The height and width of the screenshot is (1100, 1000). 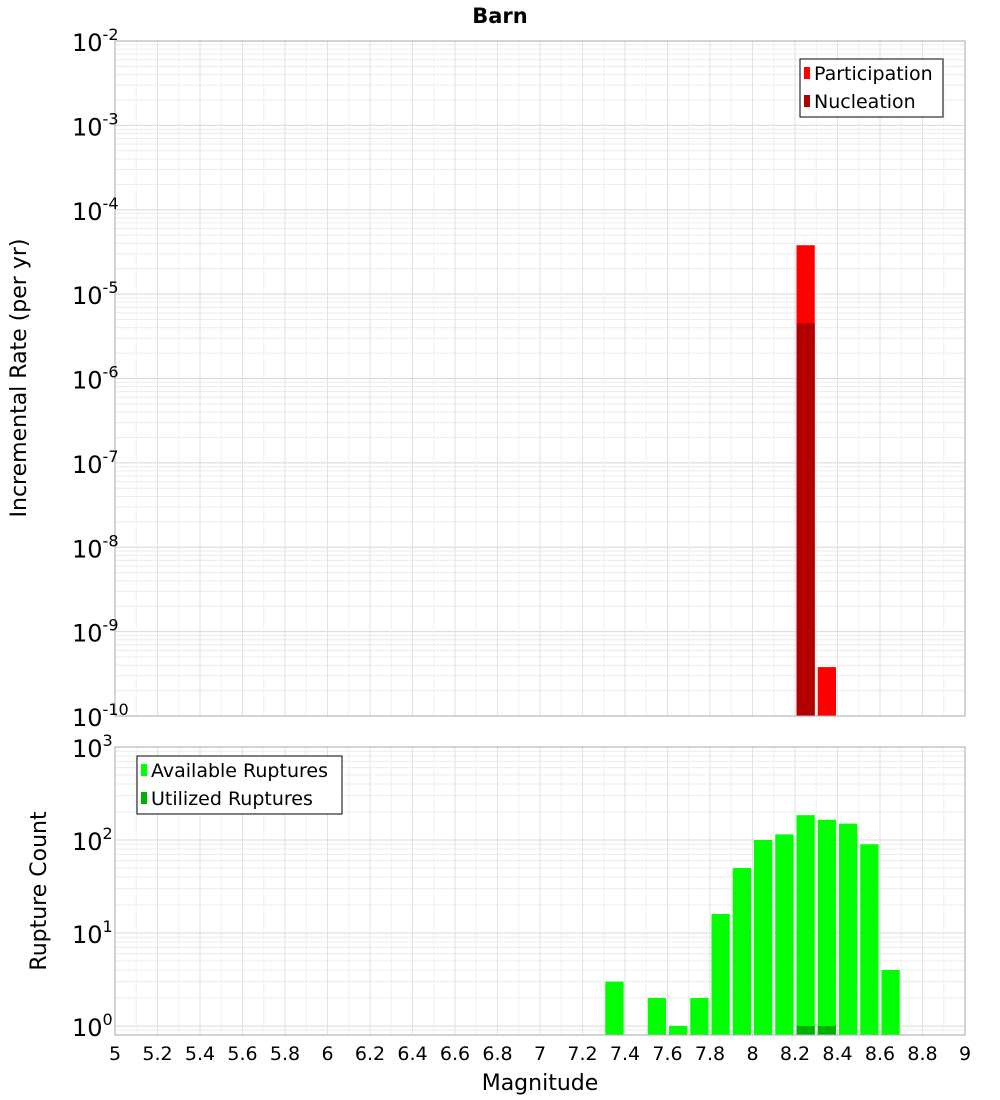 I want to click on x-tick-label: 7.6, so click(x=667, y=1054).